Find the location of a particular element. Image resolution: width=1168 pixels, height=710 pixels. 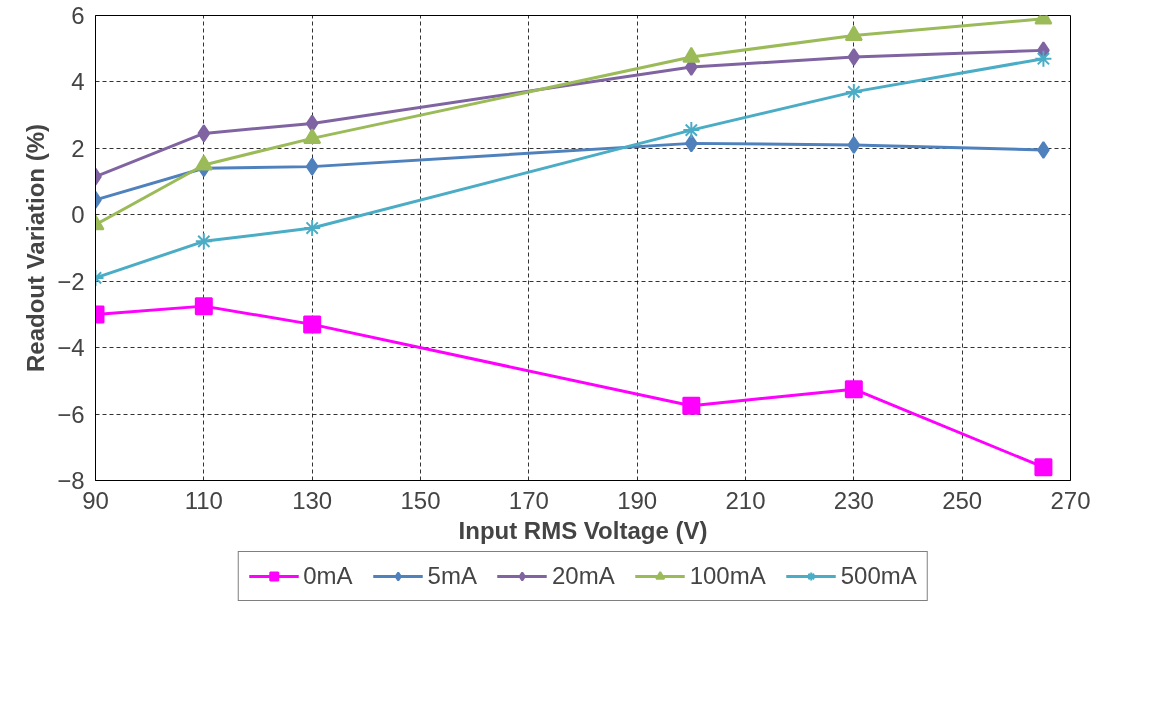

y-tick-label: 4 is located at coordinates (78, 82).